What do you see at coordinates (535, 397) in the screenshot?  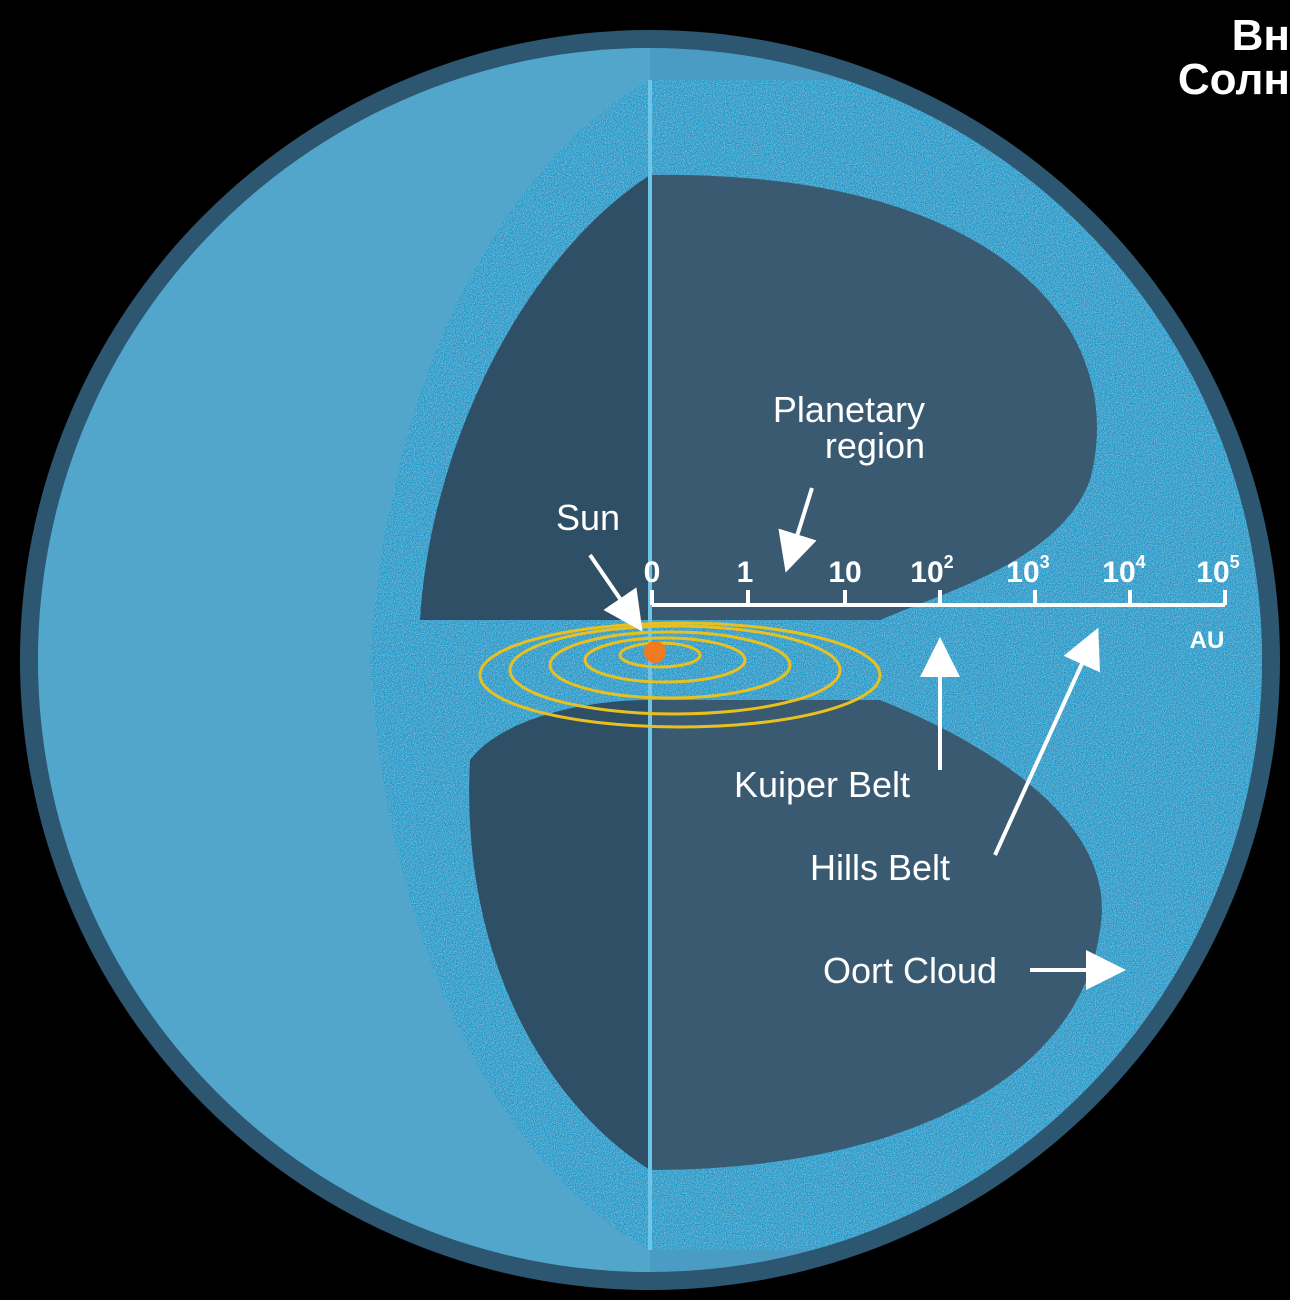 I see `inner-cavity-left-upper` at bounding box center [535, 397].